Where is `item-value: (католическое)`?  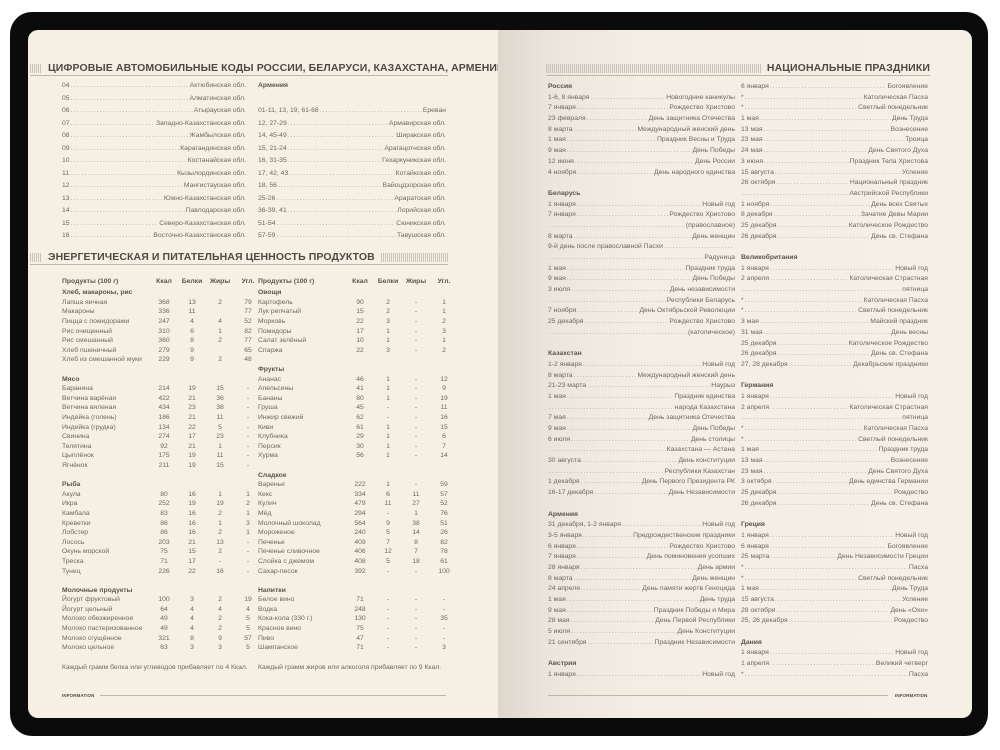
item-value: (католическое) is located at coordinates (711, 332).